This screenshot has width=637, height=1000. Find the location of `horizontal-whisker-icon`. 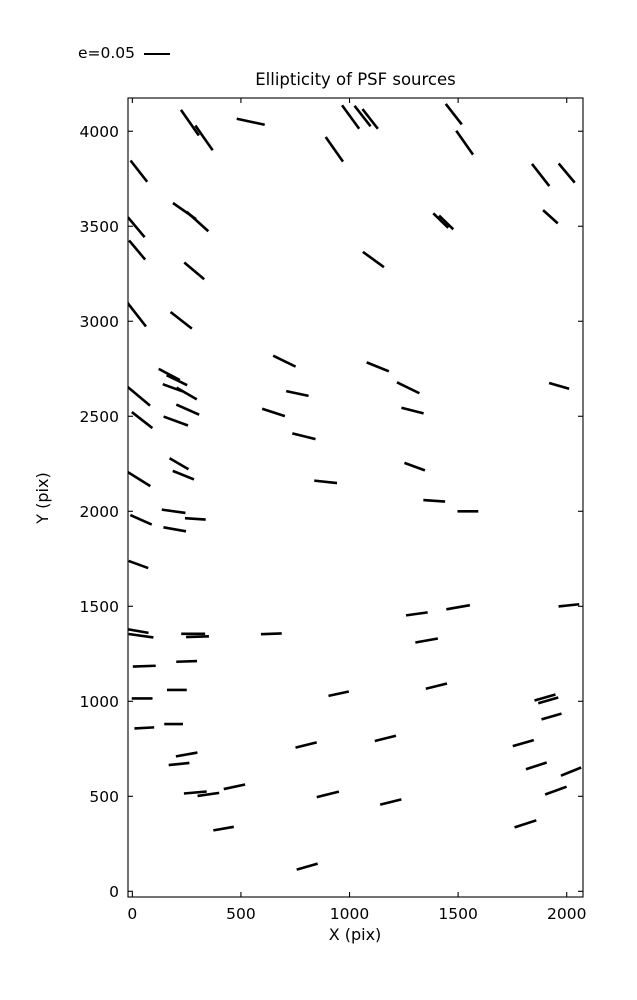

horizontal-whisker-icon is located at coordinates (157, 54).